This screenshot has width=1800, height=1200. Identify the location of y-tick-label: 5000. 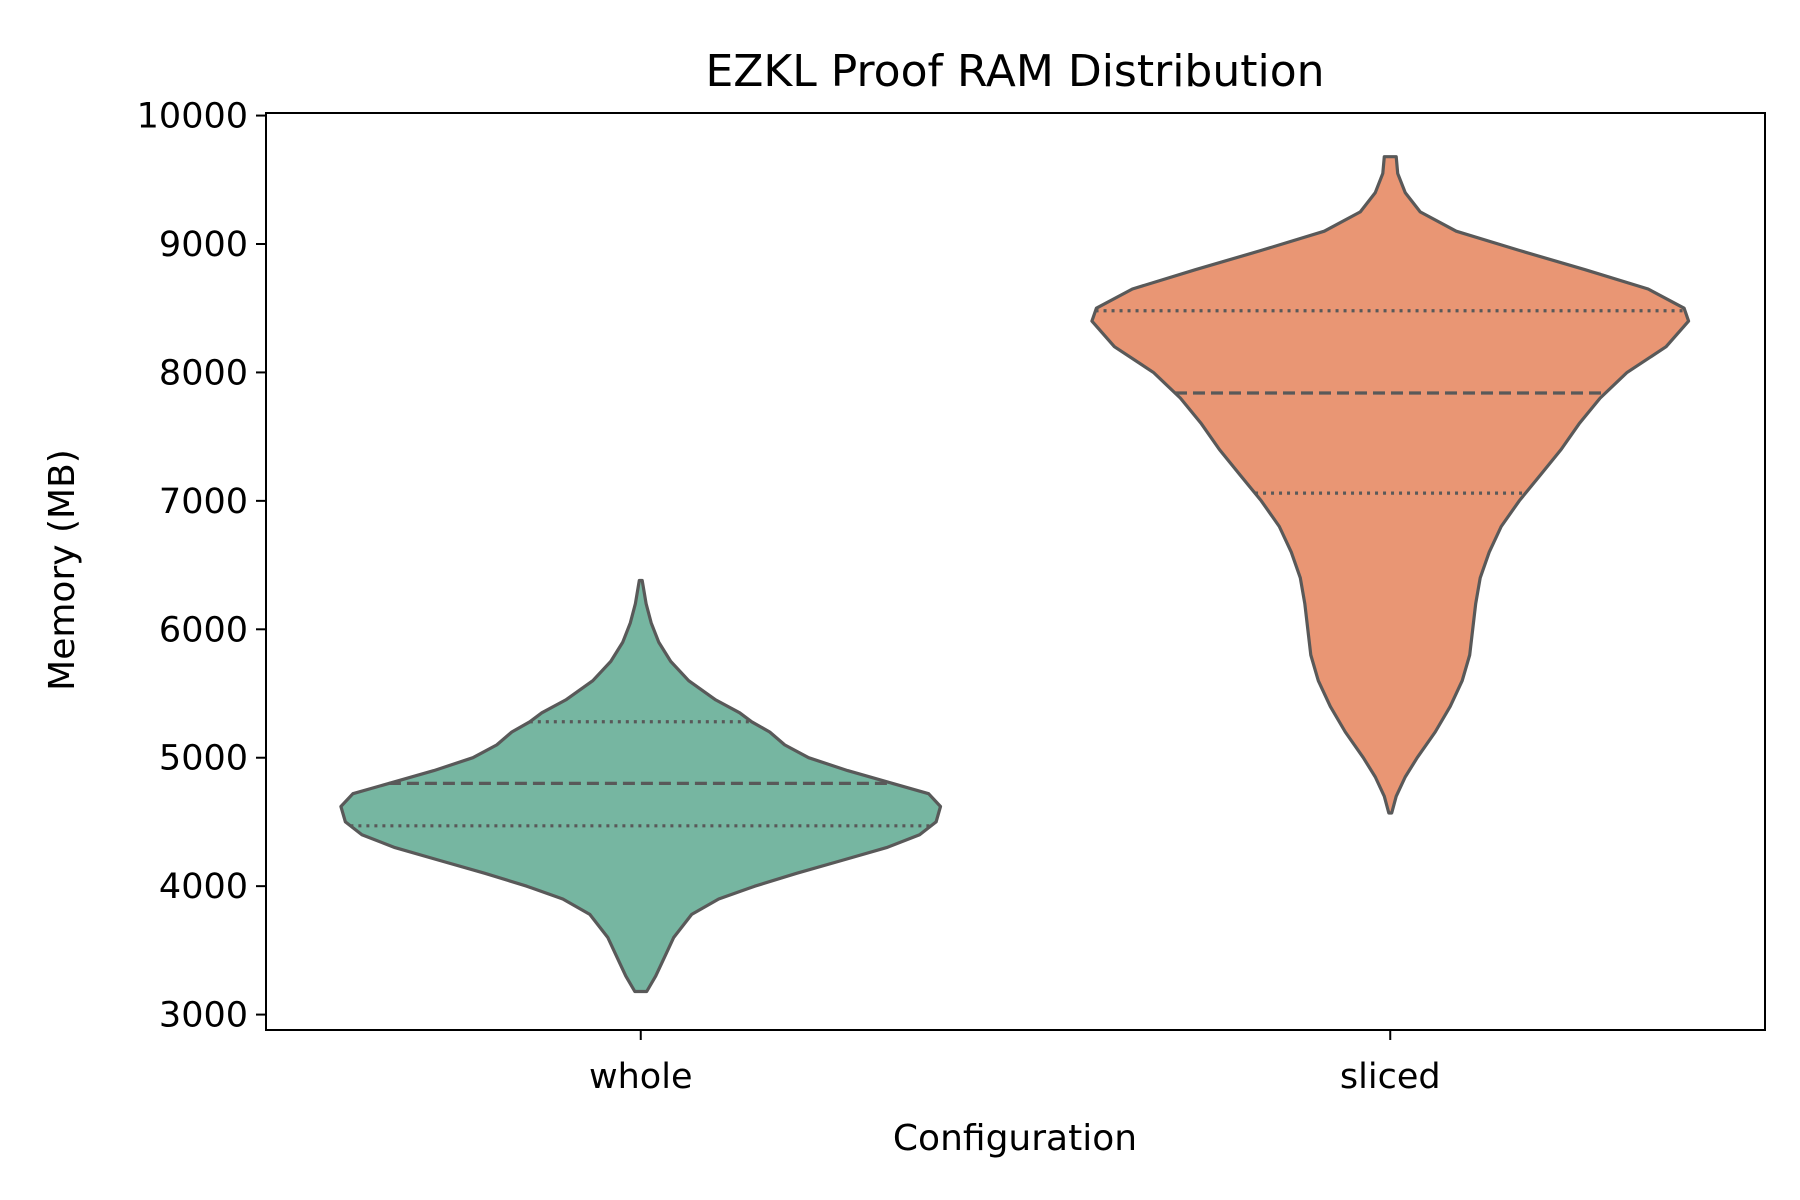
(203, 759).